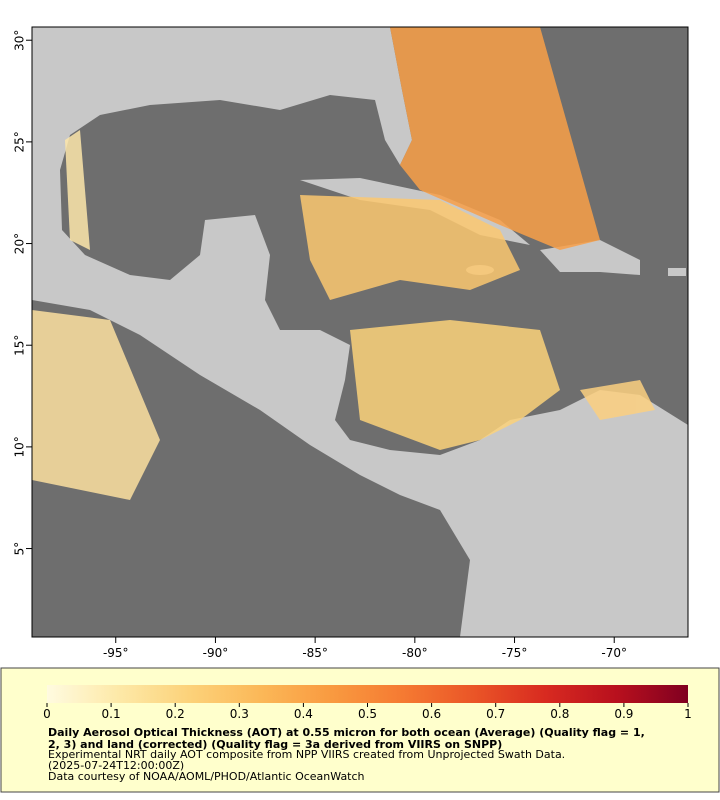 The width and height of the screenshot is (720, 800). Describe the element at coordinates (677, 272) in the screenshot. I see `puerto-rico` at that location.